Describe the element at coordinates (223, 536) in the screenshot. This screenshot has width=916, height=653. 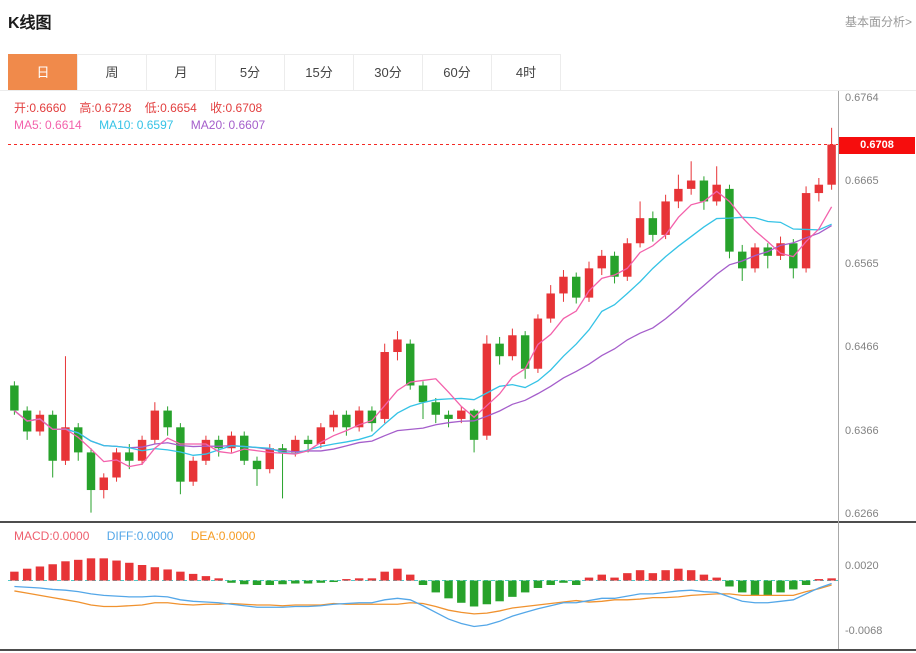
I see `dea-value-legend: DEA:0.0000` at that location.